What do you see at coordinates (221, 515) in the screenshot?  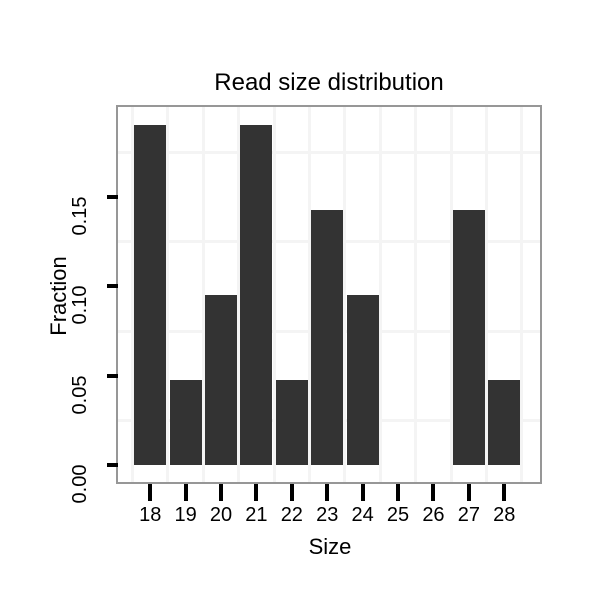 I see `x-tick-label-20: 20` at bounding box center [221, 515].